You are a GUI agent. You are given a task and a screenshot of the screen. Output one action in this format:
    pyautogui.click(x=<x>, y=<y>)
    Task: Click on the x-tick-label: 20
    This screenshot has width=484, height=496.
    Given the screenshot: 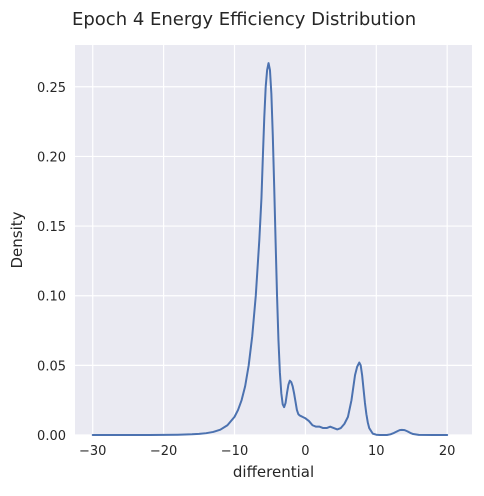 What is the action you would take?
    pyautogui.click(x=447, y=451)
    